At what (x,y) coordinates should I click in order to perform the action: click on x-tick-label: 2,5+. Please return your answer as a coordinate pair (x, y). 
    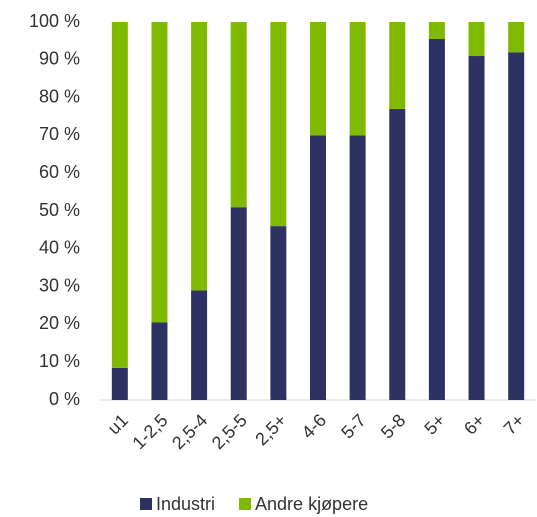
    Looking at the image, I should click on (270, 429).